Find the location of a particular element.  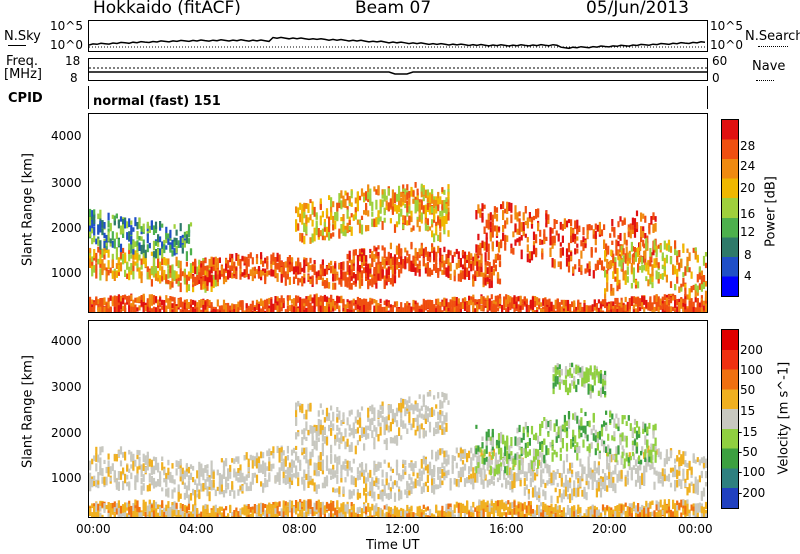

noise-right-tick-top: 10^5 is located at coordinates (726, 26).